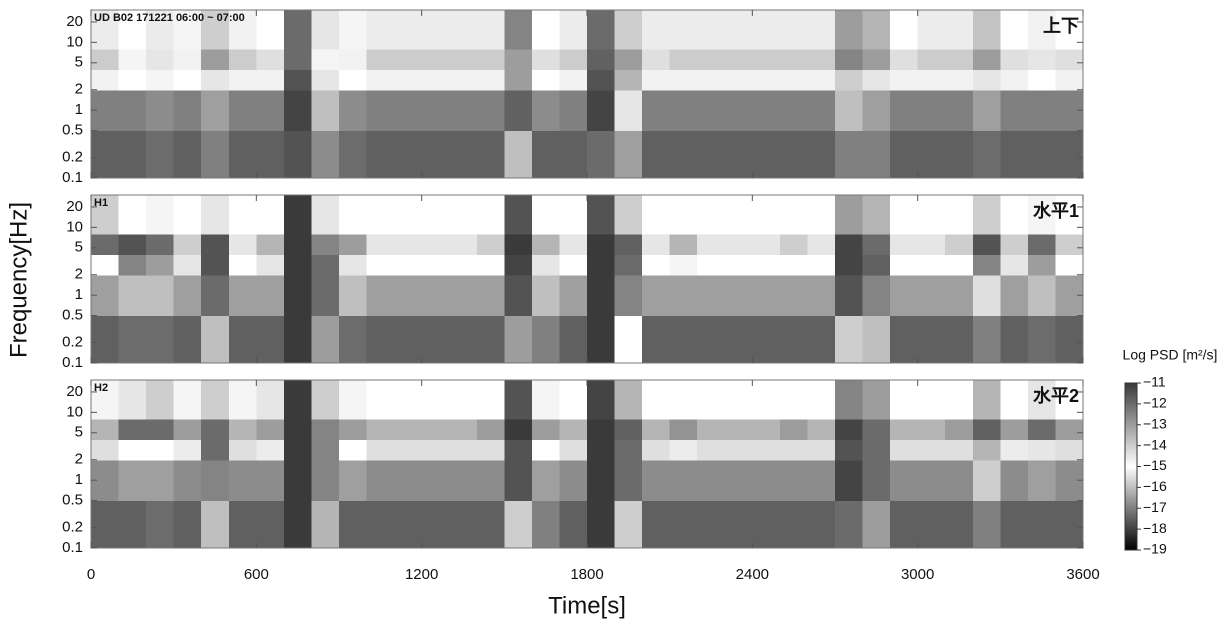 The image size is (1228, 630). Describe the element at coordinates (101, 203) in the screenshot. I see `panel-label: H1` at that location.